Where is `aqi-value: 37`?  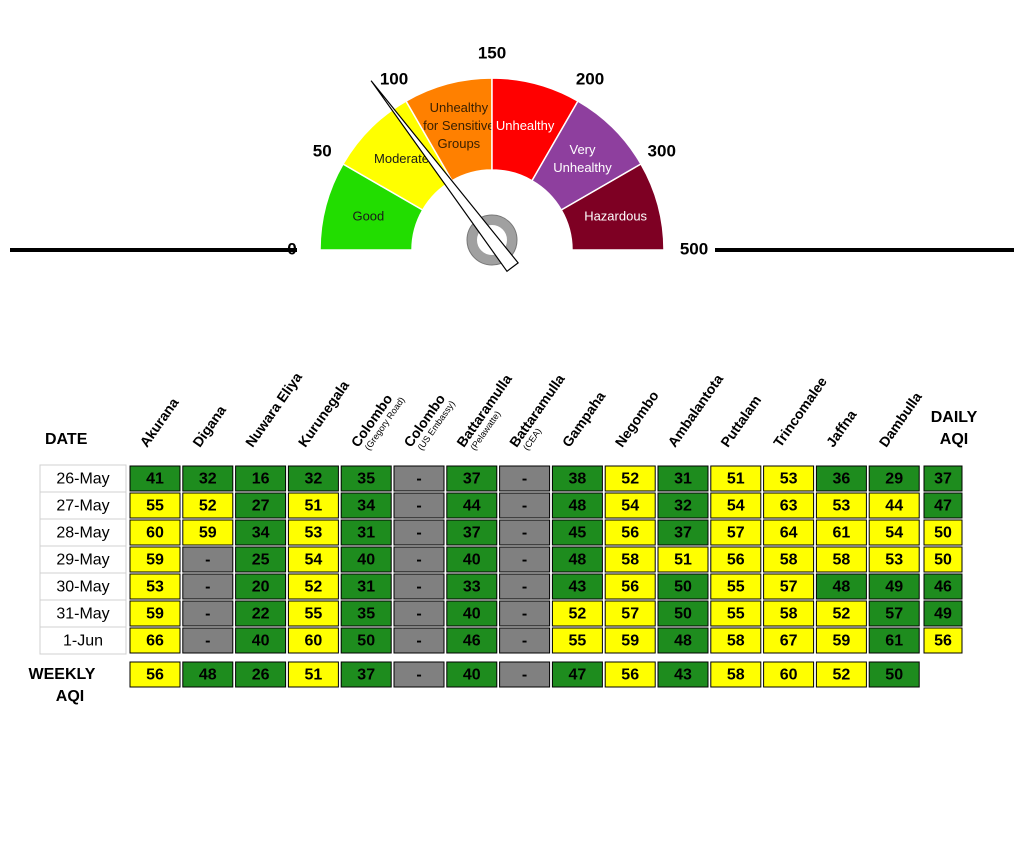 aqi-value: 37 is located at coordinates (472, 533).